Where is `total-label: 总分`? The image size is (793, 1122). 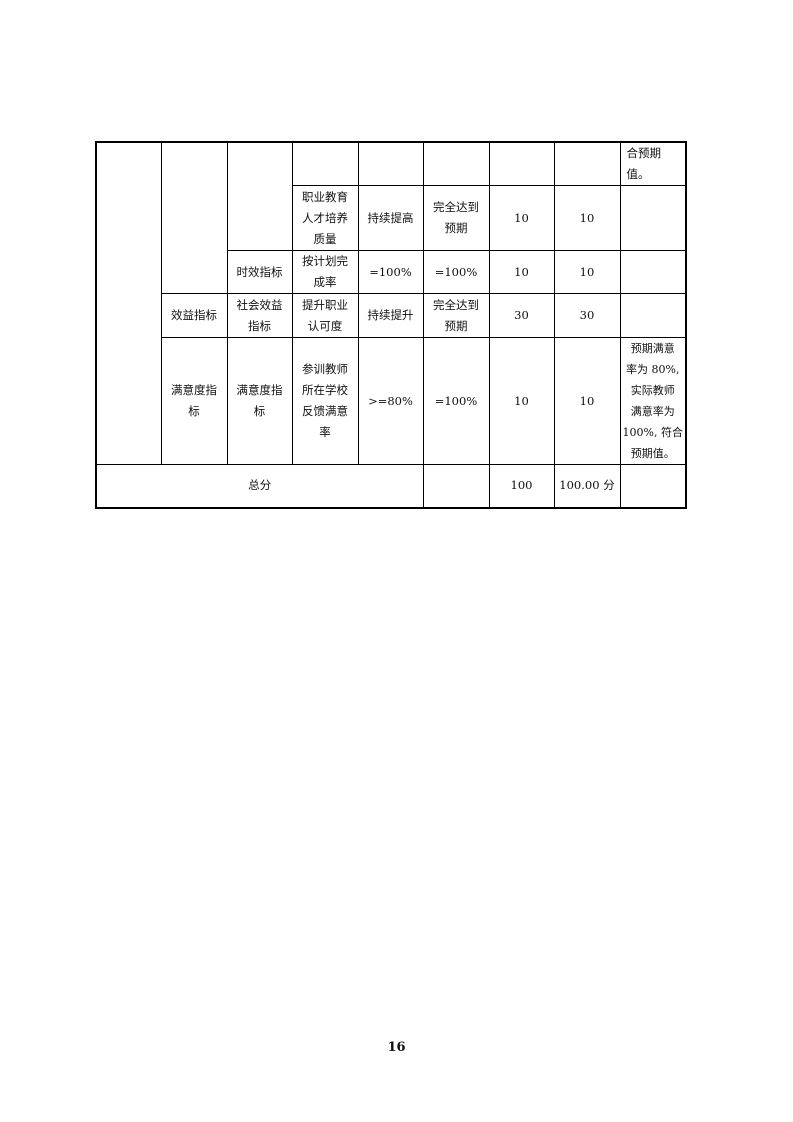
total-label: 总分 is located at coordinates (259, 486).